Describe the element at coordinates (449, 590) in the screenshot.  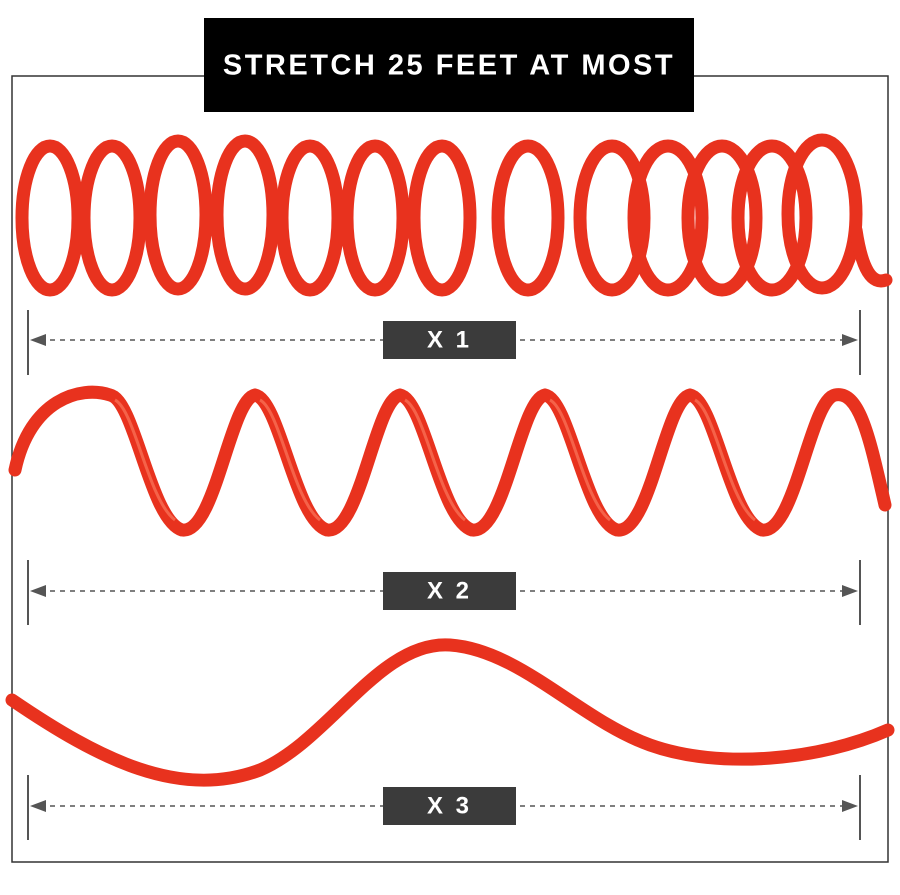
I see `label: X 2` at that location.